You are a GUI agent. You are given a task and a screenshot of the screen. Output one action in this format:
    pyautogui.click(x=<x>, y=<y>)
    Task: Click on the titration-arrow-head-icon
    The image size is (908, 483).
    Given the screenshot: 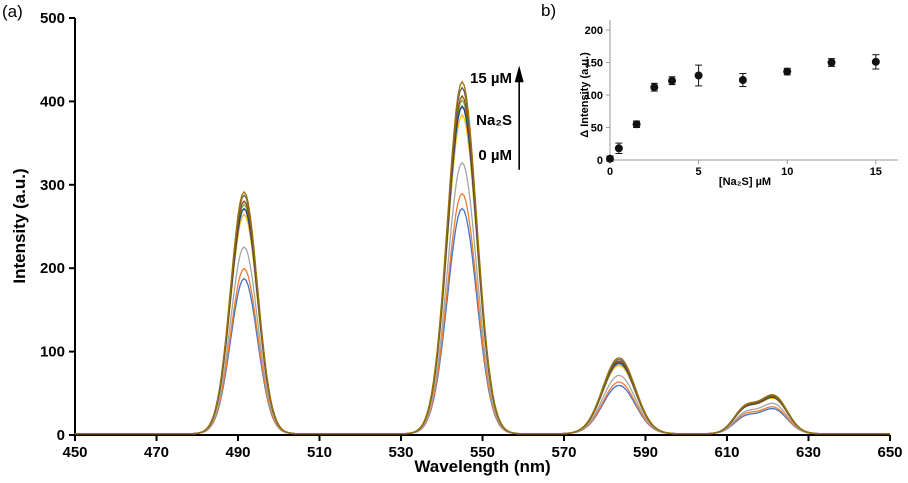 What is the action you would take?
    pyautogui.click(x=519, y=74)
    